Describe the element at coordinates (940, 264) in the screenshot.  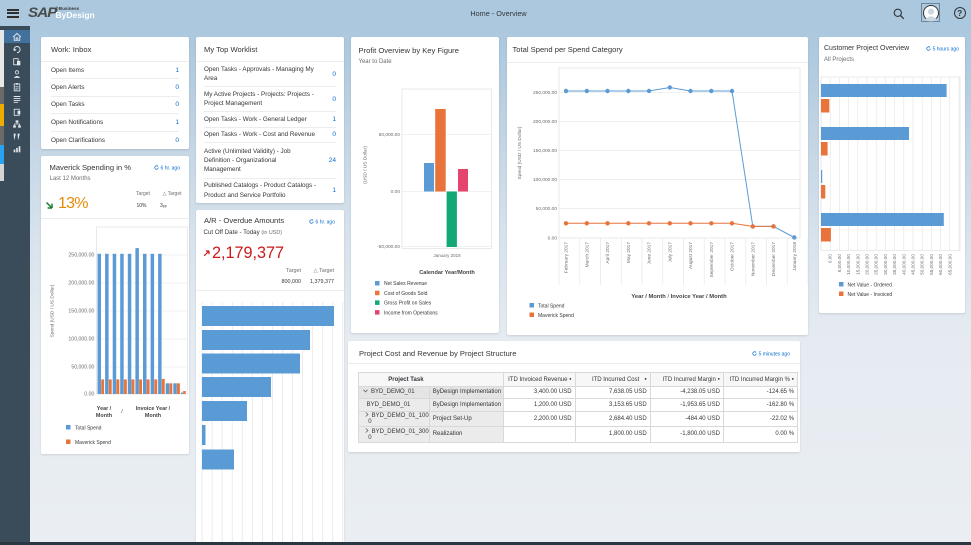
I see `svg-text: 60,000.00` at that location.